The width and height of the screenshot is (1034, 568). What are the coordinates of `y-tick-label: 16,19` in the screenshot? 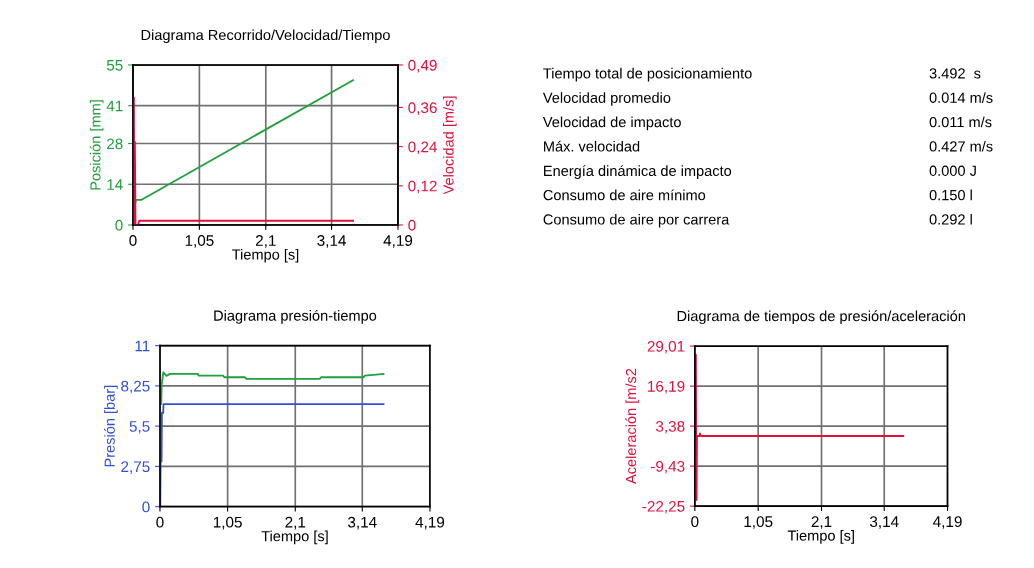 It's located at (666, 387).